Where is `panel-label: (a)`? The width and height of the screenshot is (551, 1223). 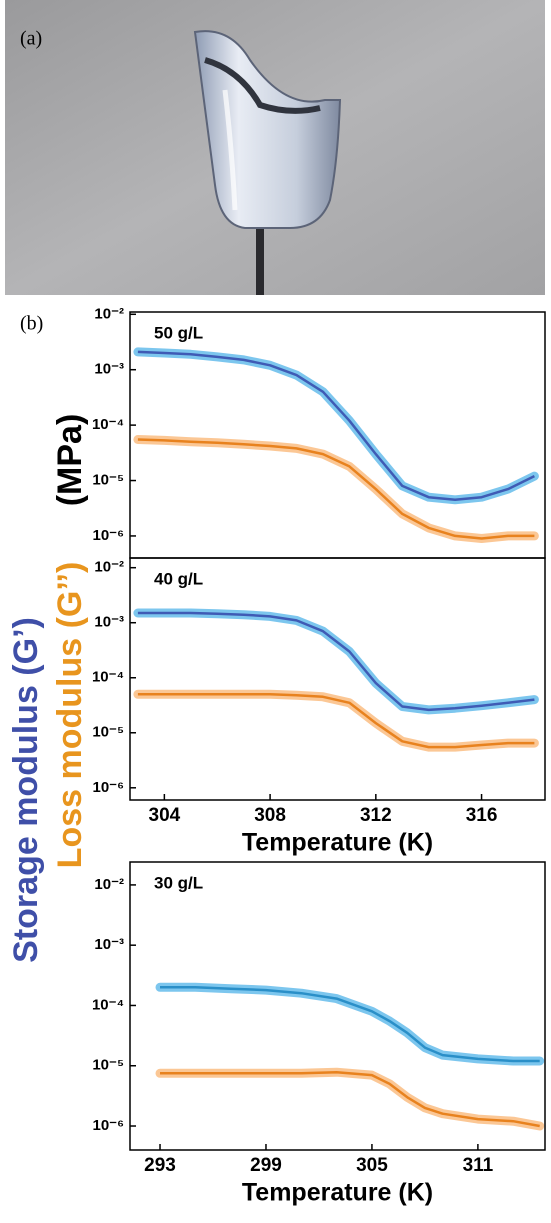
panel-label: (a) is located at coordinates (31, 39).